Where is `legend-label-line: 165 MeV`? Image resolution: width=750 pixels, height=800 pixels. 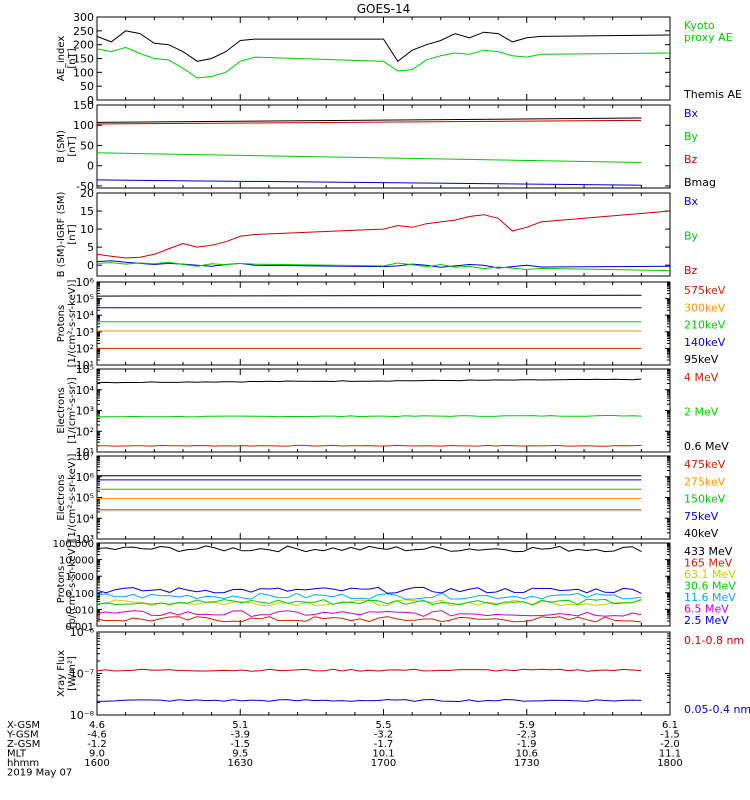
legend-label-line: 165 MeV is located at coordinates (708, 563).